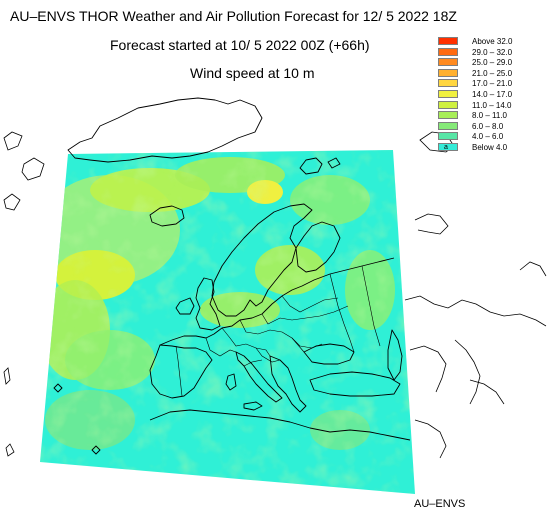 This screenshot has width=548, height=518. I want to click on legend-row: 14.0 – 17.0, so click(488, 94).